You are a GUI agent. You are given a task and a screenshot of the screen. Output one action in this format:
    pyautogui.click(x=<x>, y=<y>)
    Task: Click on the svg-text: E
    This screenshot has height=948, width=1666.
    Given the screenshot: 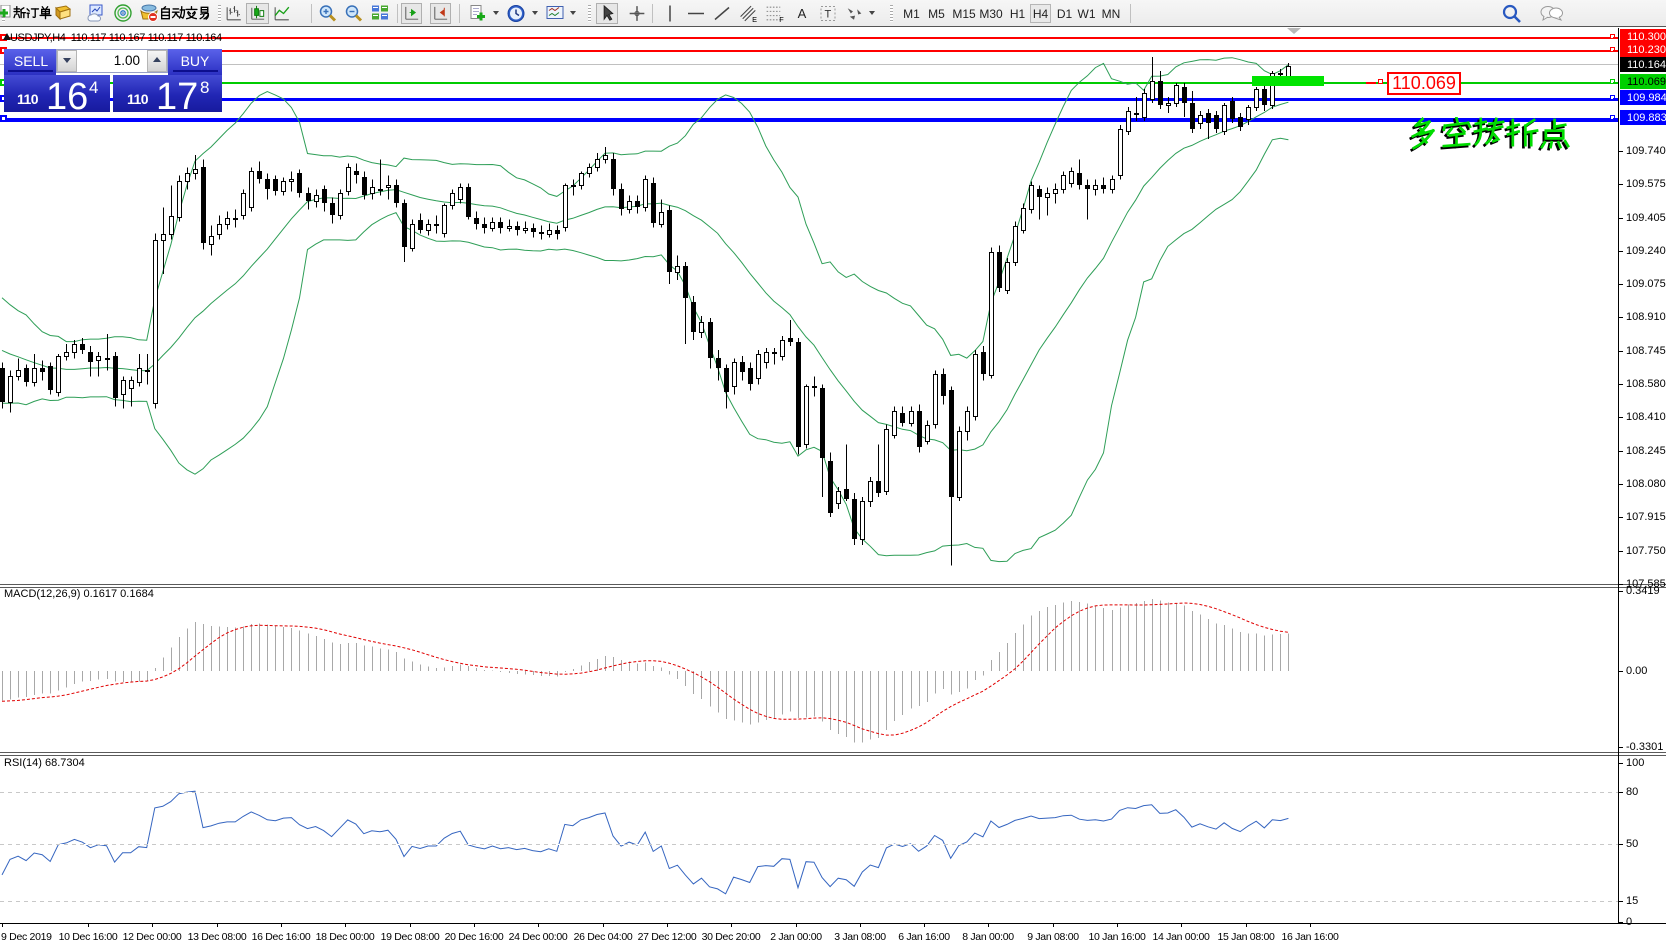 What is the action you would take?
    pyautogui.click(x=754, y=19)
    